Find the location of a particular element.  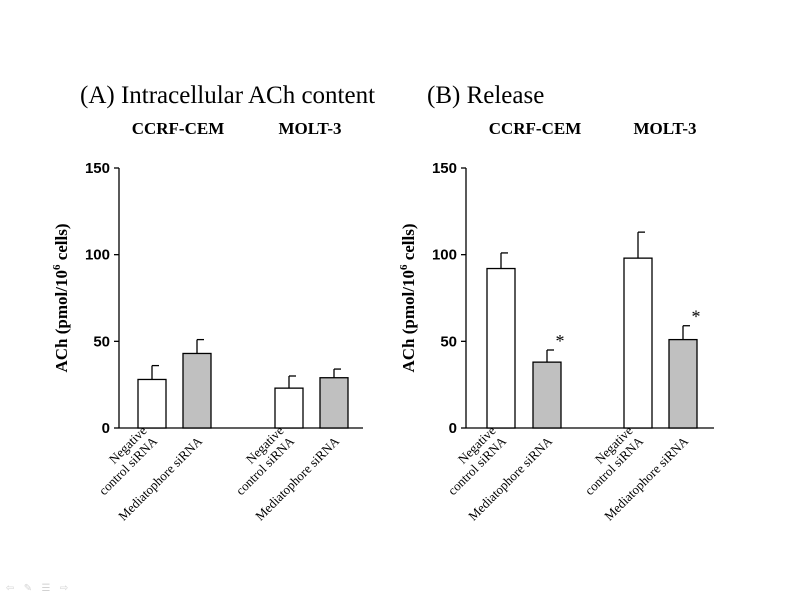

chart-title: (A) Intracellular ACh content is located at coordinates (227, 95).